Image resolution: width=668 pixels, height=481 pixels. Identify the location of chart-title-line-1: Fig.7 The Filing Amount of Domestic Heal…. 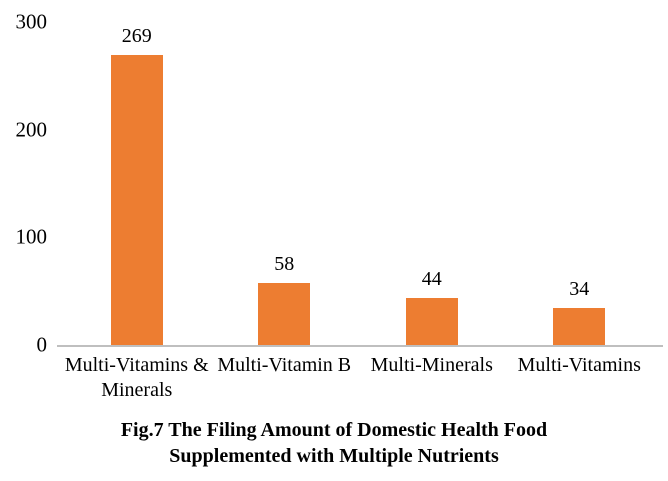
(334, 430).